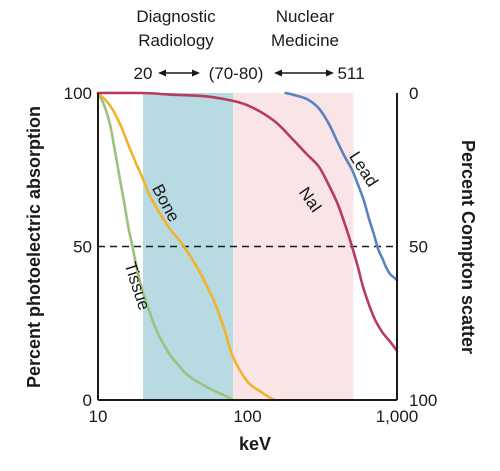 Image resolution: width=500 pixels, height=471 pixels. What do you see at coordinates (305, 16) in the screenshot?
I see `region-label-nuclear-line1: Nuclear` at bounding box center [305, 16].